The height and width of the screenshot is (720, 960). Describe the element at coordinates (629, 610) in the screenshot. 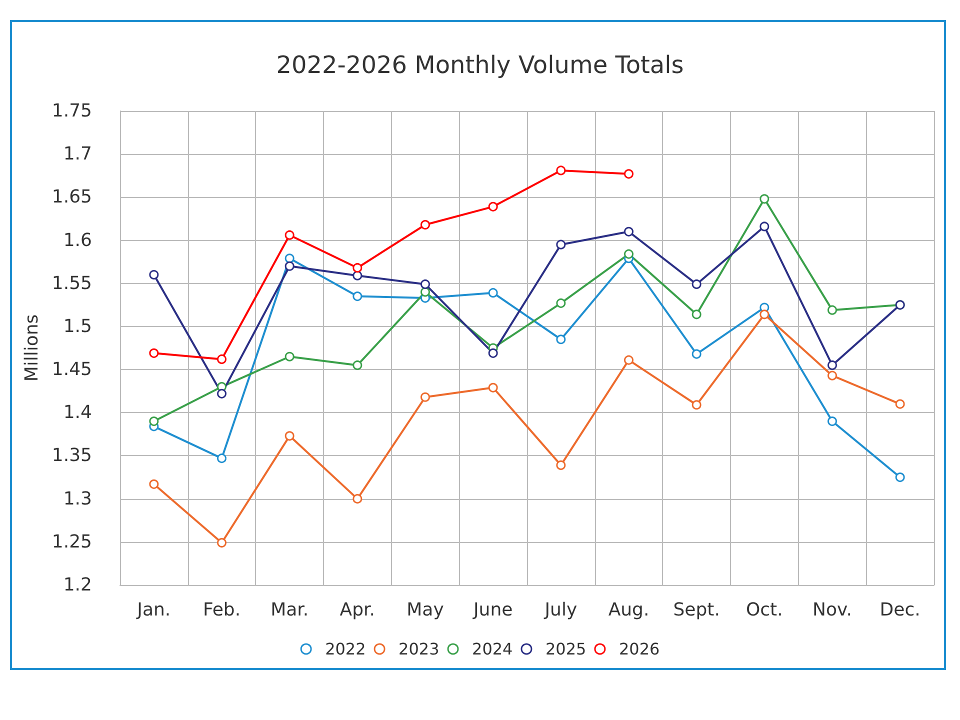

I see `x-tick-label: Aug.` at that location.